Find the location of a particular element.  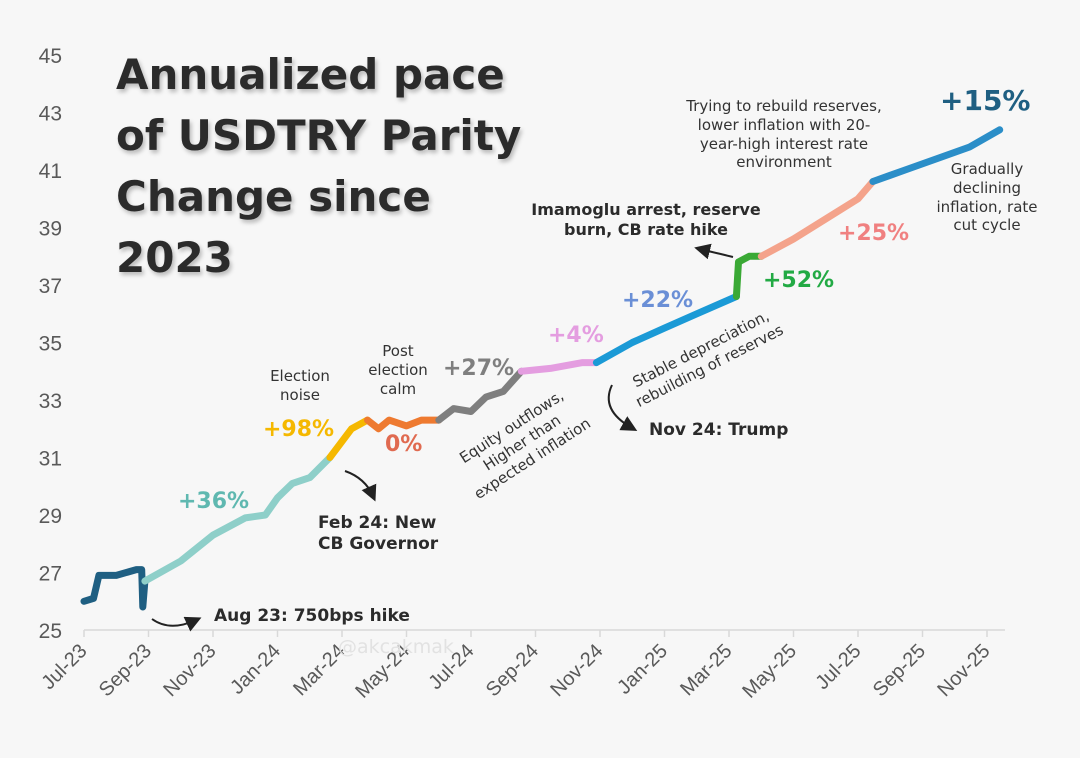

x-tick-label: Sep-23 is located at coordinates (125, 670).